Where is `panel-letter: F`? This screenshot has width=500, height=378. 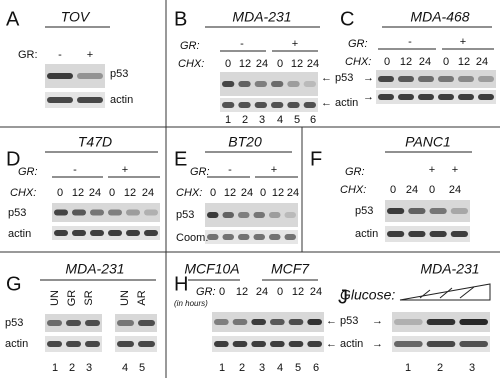
panel-letter: F is located at coordinates (316, 159).